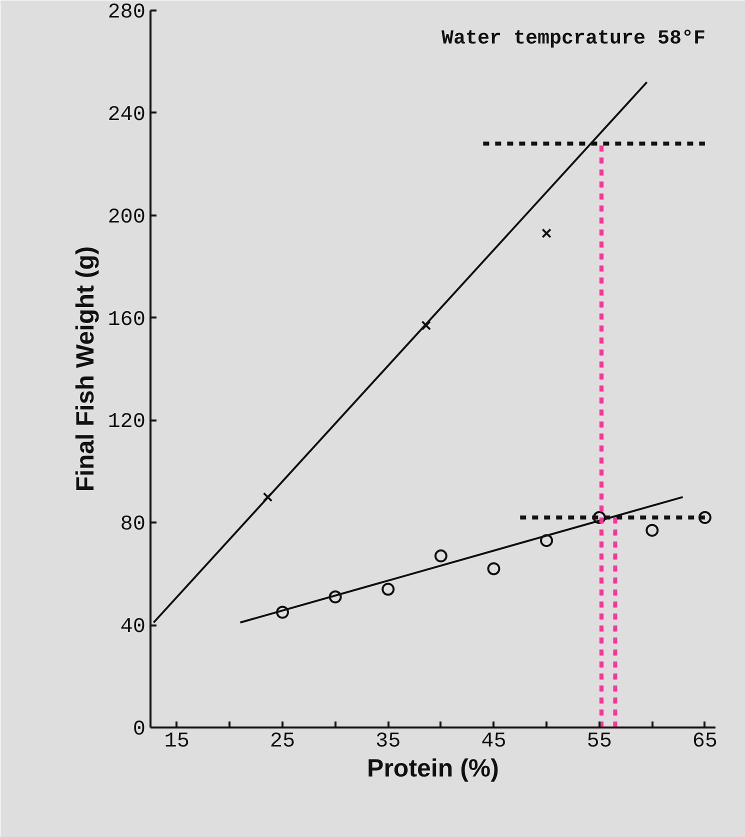  I want to click on x-tick-label: 35, so click(388, 742).